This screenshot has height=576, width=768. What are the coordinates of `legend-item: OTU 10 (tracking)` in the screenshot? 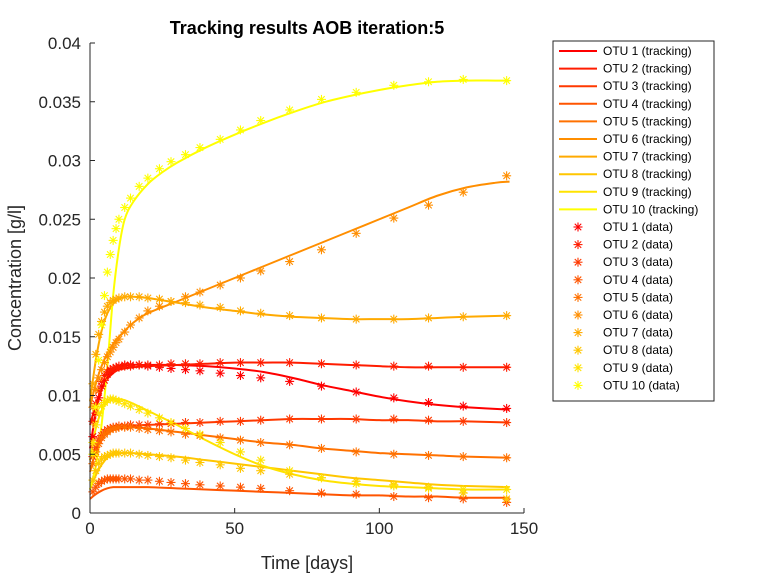 It's located at (628, 209).